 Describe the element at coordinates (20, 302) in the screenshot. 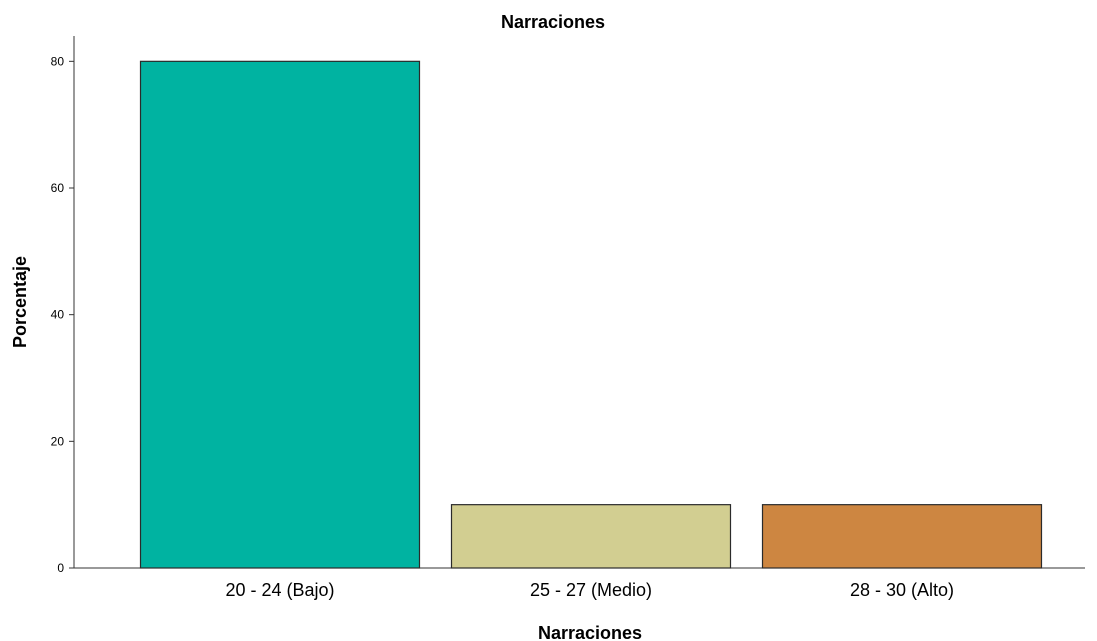

I see `y-axis-label: Porcentaje` at that location.